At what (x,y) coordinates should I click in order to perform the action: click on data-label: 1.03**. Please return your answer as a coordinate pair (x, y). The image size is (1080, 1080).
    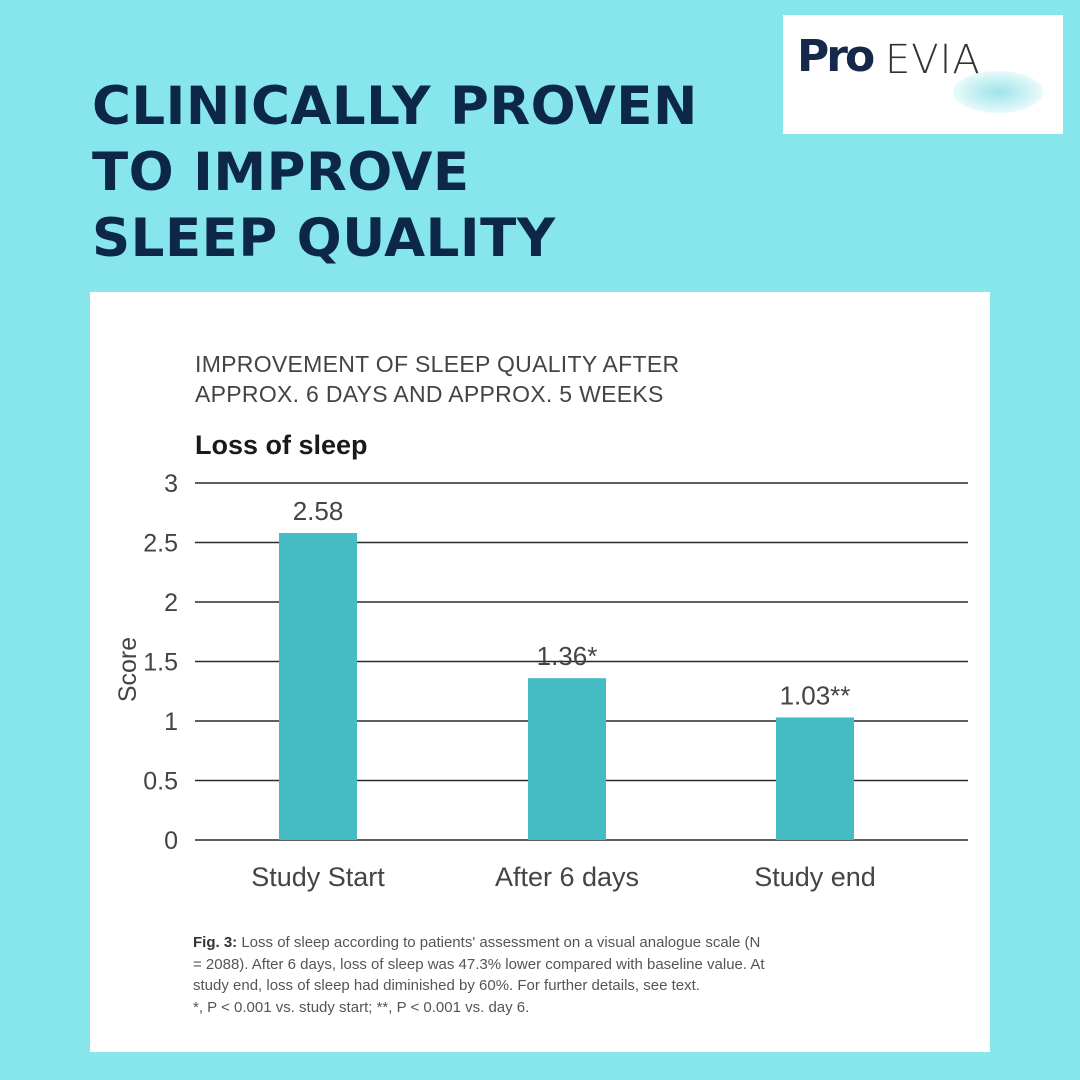
    Looking at the image, I should click on (815, 695).